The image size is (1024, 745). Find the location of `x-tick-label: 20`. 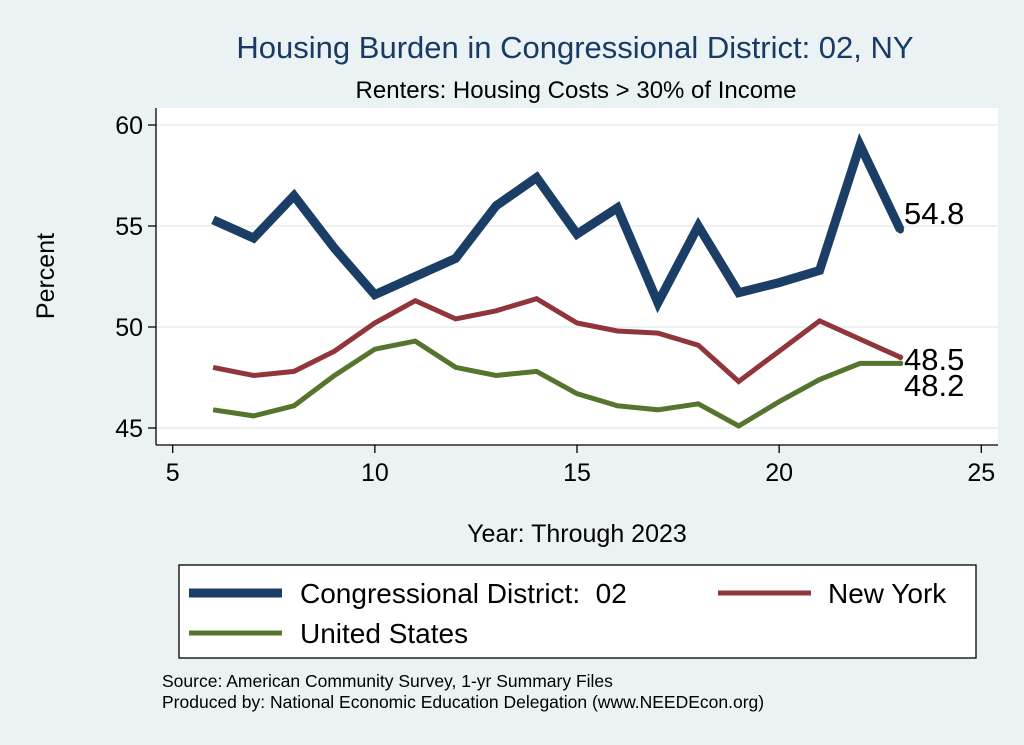

x-tick-label: 20 is located at coordinates (779, 473).